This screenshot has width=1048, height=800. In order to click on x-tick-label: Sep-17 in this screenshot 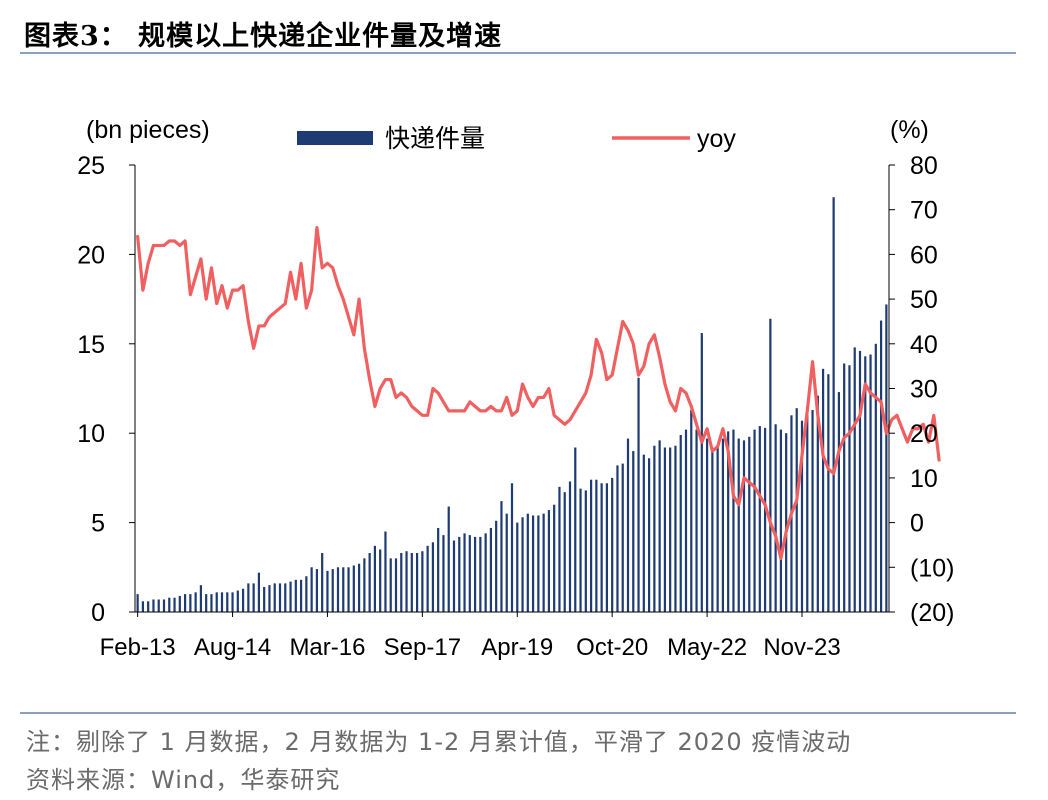, I will do `click(422, 647)`.